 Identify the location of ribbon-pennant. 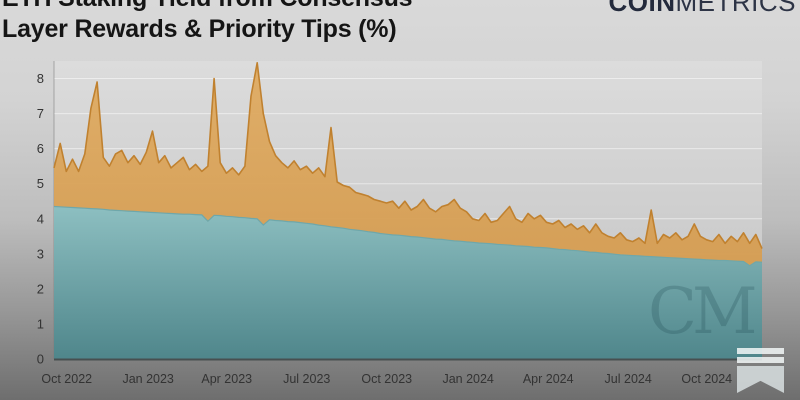
(760, 379).